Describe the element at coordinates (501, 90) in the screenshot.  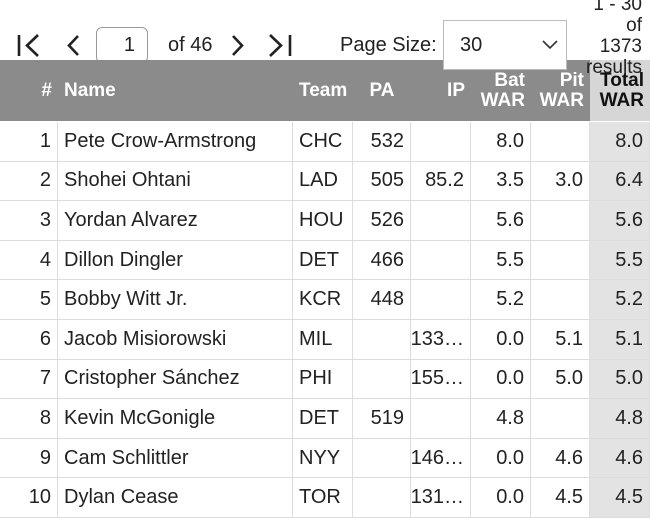
I see `column-header: Bat WAR` at that location.